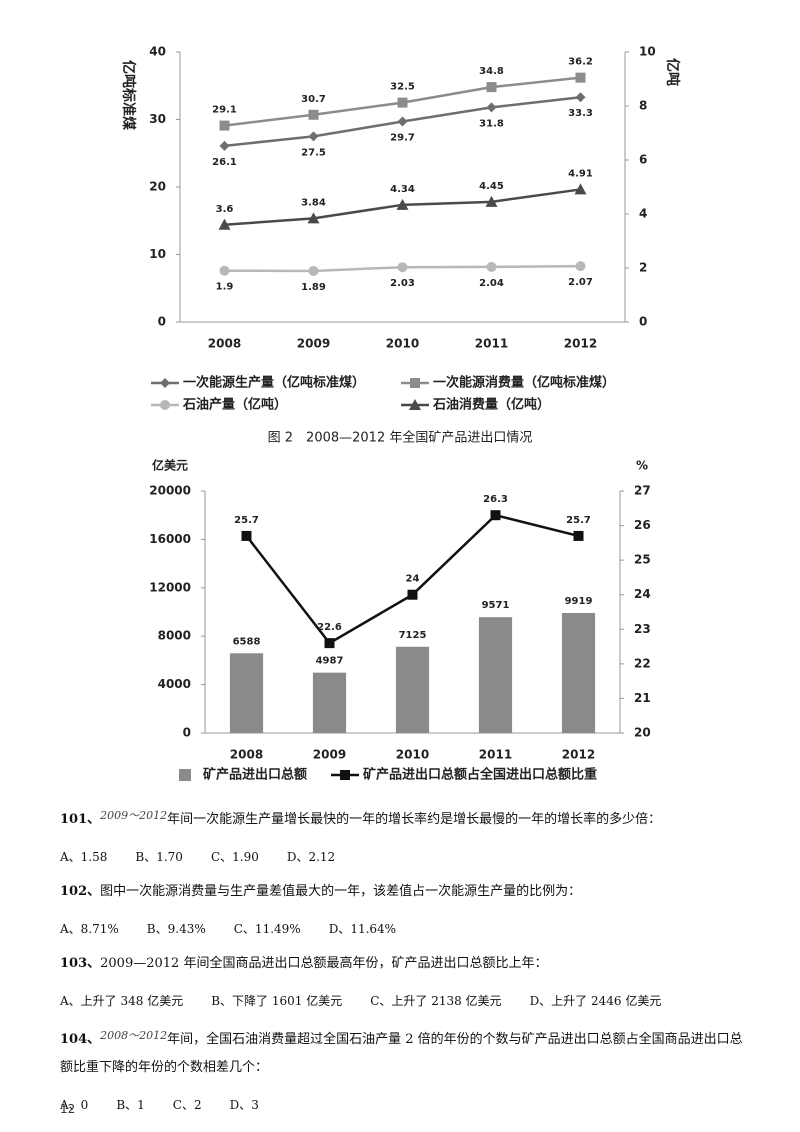 This screenshot has width=800, height=1132. I want to click on data-label: 1.9, so click(225, 287).